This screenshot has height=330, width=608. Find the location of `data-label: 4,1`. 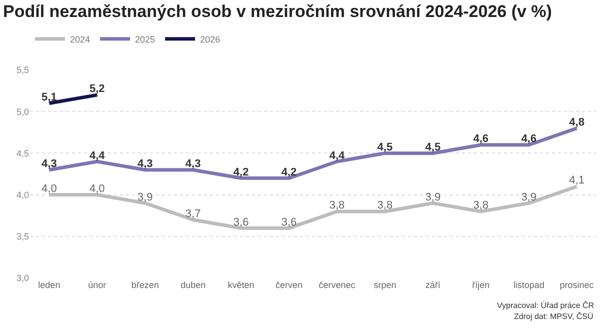

data-label: 4,1 is located at coordinates (576, 180).